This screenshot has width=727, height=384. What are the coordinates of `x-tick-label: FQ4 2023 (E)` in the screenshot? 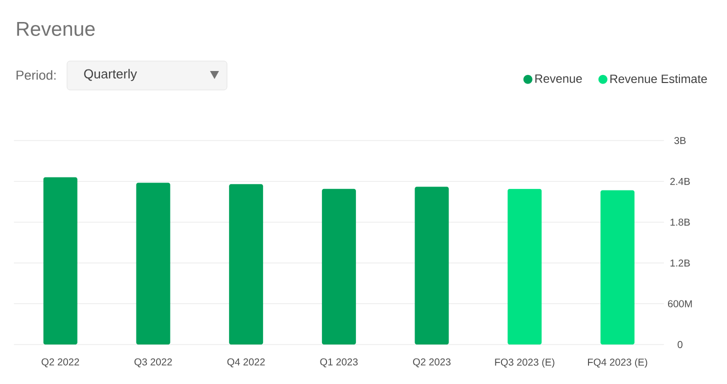 It's located at (618, 363).